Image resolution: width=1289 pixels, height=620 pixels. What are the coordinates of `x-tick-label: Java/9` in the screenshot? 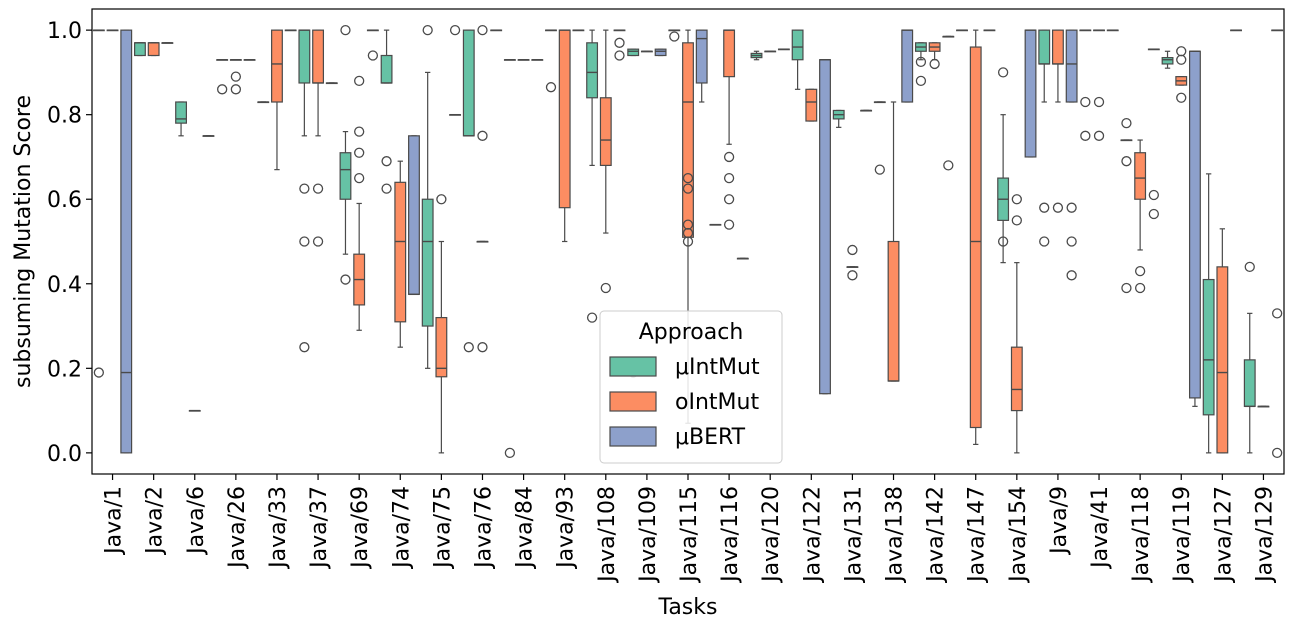 It's located at (1059, 521).